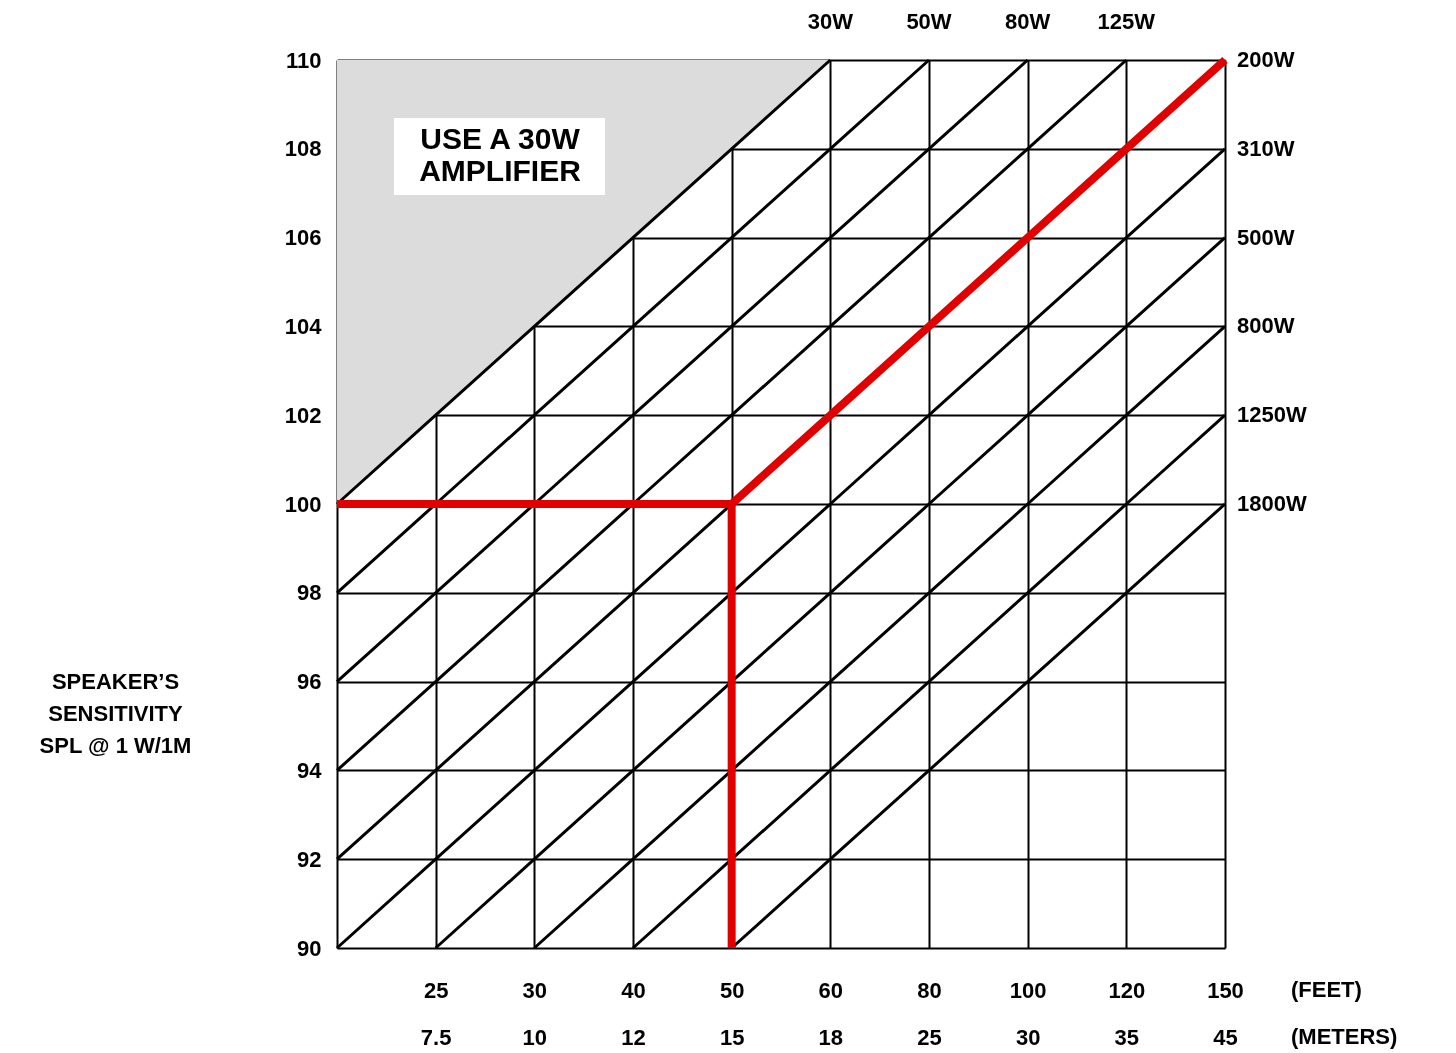 This screenshot has height=1053, width=1456. I want to click on series-label: 125W, so click(1126, 21).